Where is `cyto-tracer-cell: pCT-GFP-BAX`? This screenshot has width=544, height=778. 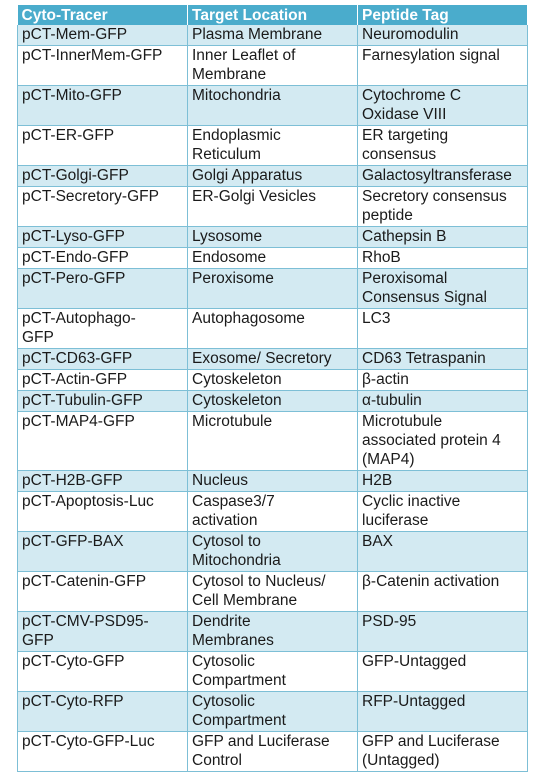
cyto-tracer-cell: pCT-GFP-BAX is located at coordinates (102, 551).